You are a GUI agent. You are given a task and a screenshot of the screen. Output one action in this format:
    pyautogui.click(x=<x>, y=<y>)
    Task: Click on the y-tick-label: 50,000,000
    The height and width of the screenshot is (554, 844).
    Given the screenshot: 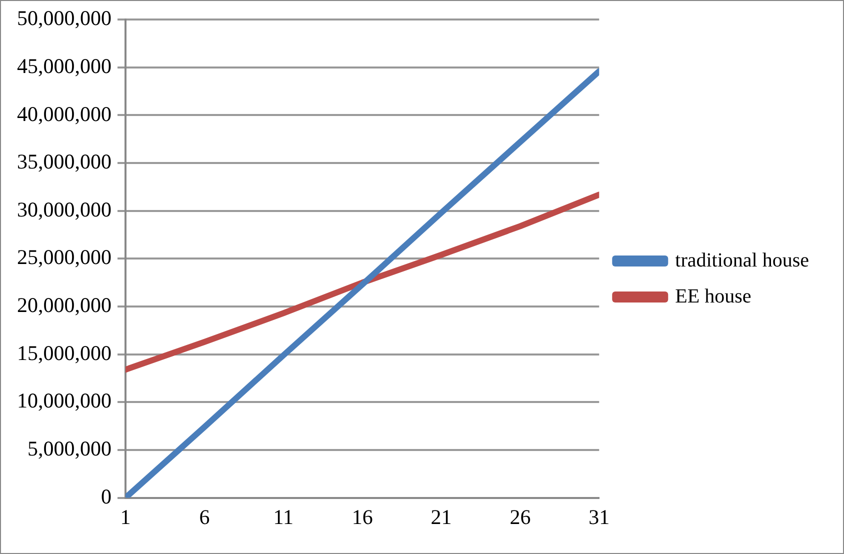 What is the action you would take?
    pyautogui.click(x=64, y=18)
    